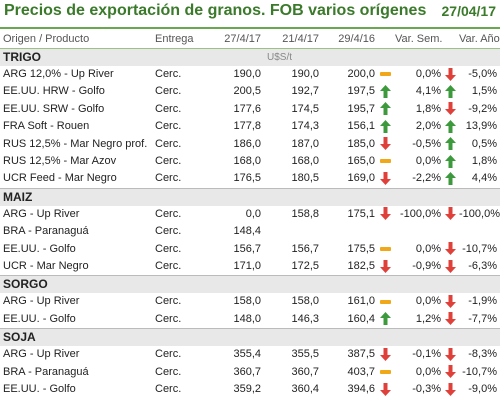 Image resolution: width=500 pixels, height=403 pixels. What do you see at coordinates (132, 284) in the screenshot?
I see `section-title: SORGO` at bounding box center [132, 284].